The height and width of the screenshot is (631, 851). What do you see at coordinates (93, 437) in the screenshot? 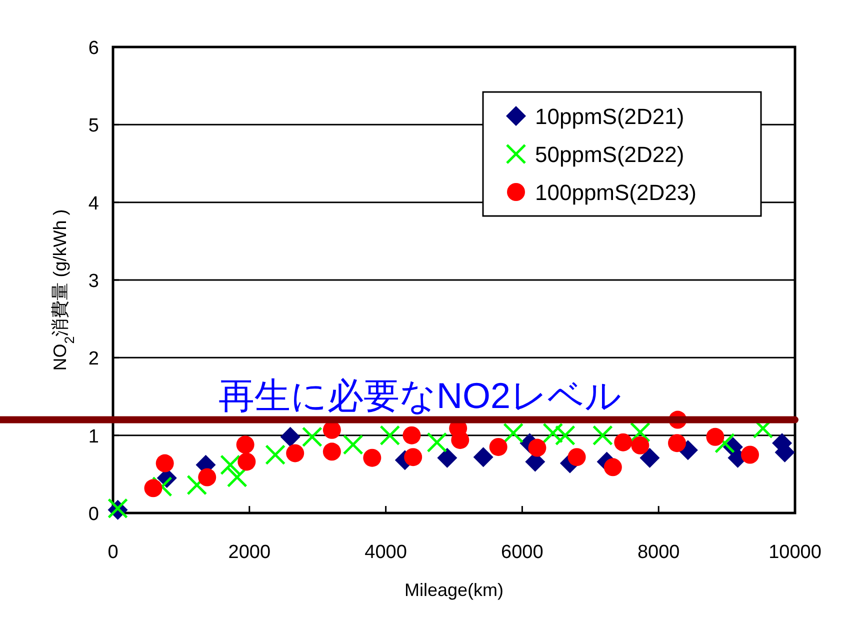
I see `y-tick-label: 1` at bounding box center [93, 437].